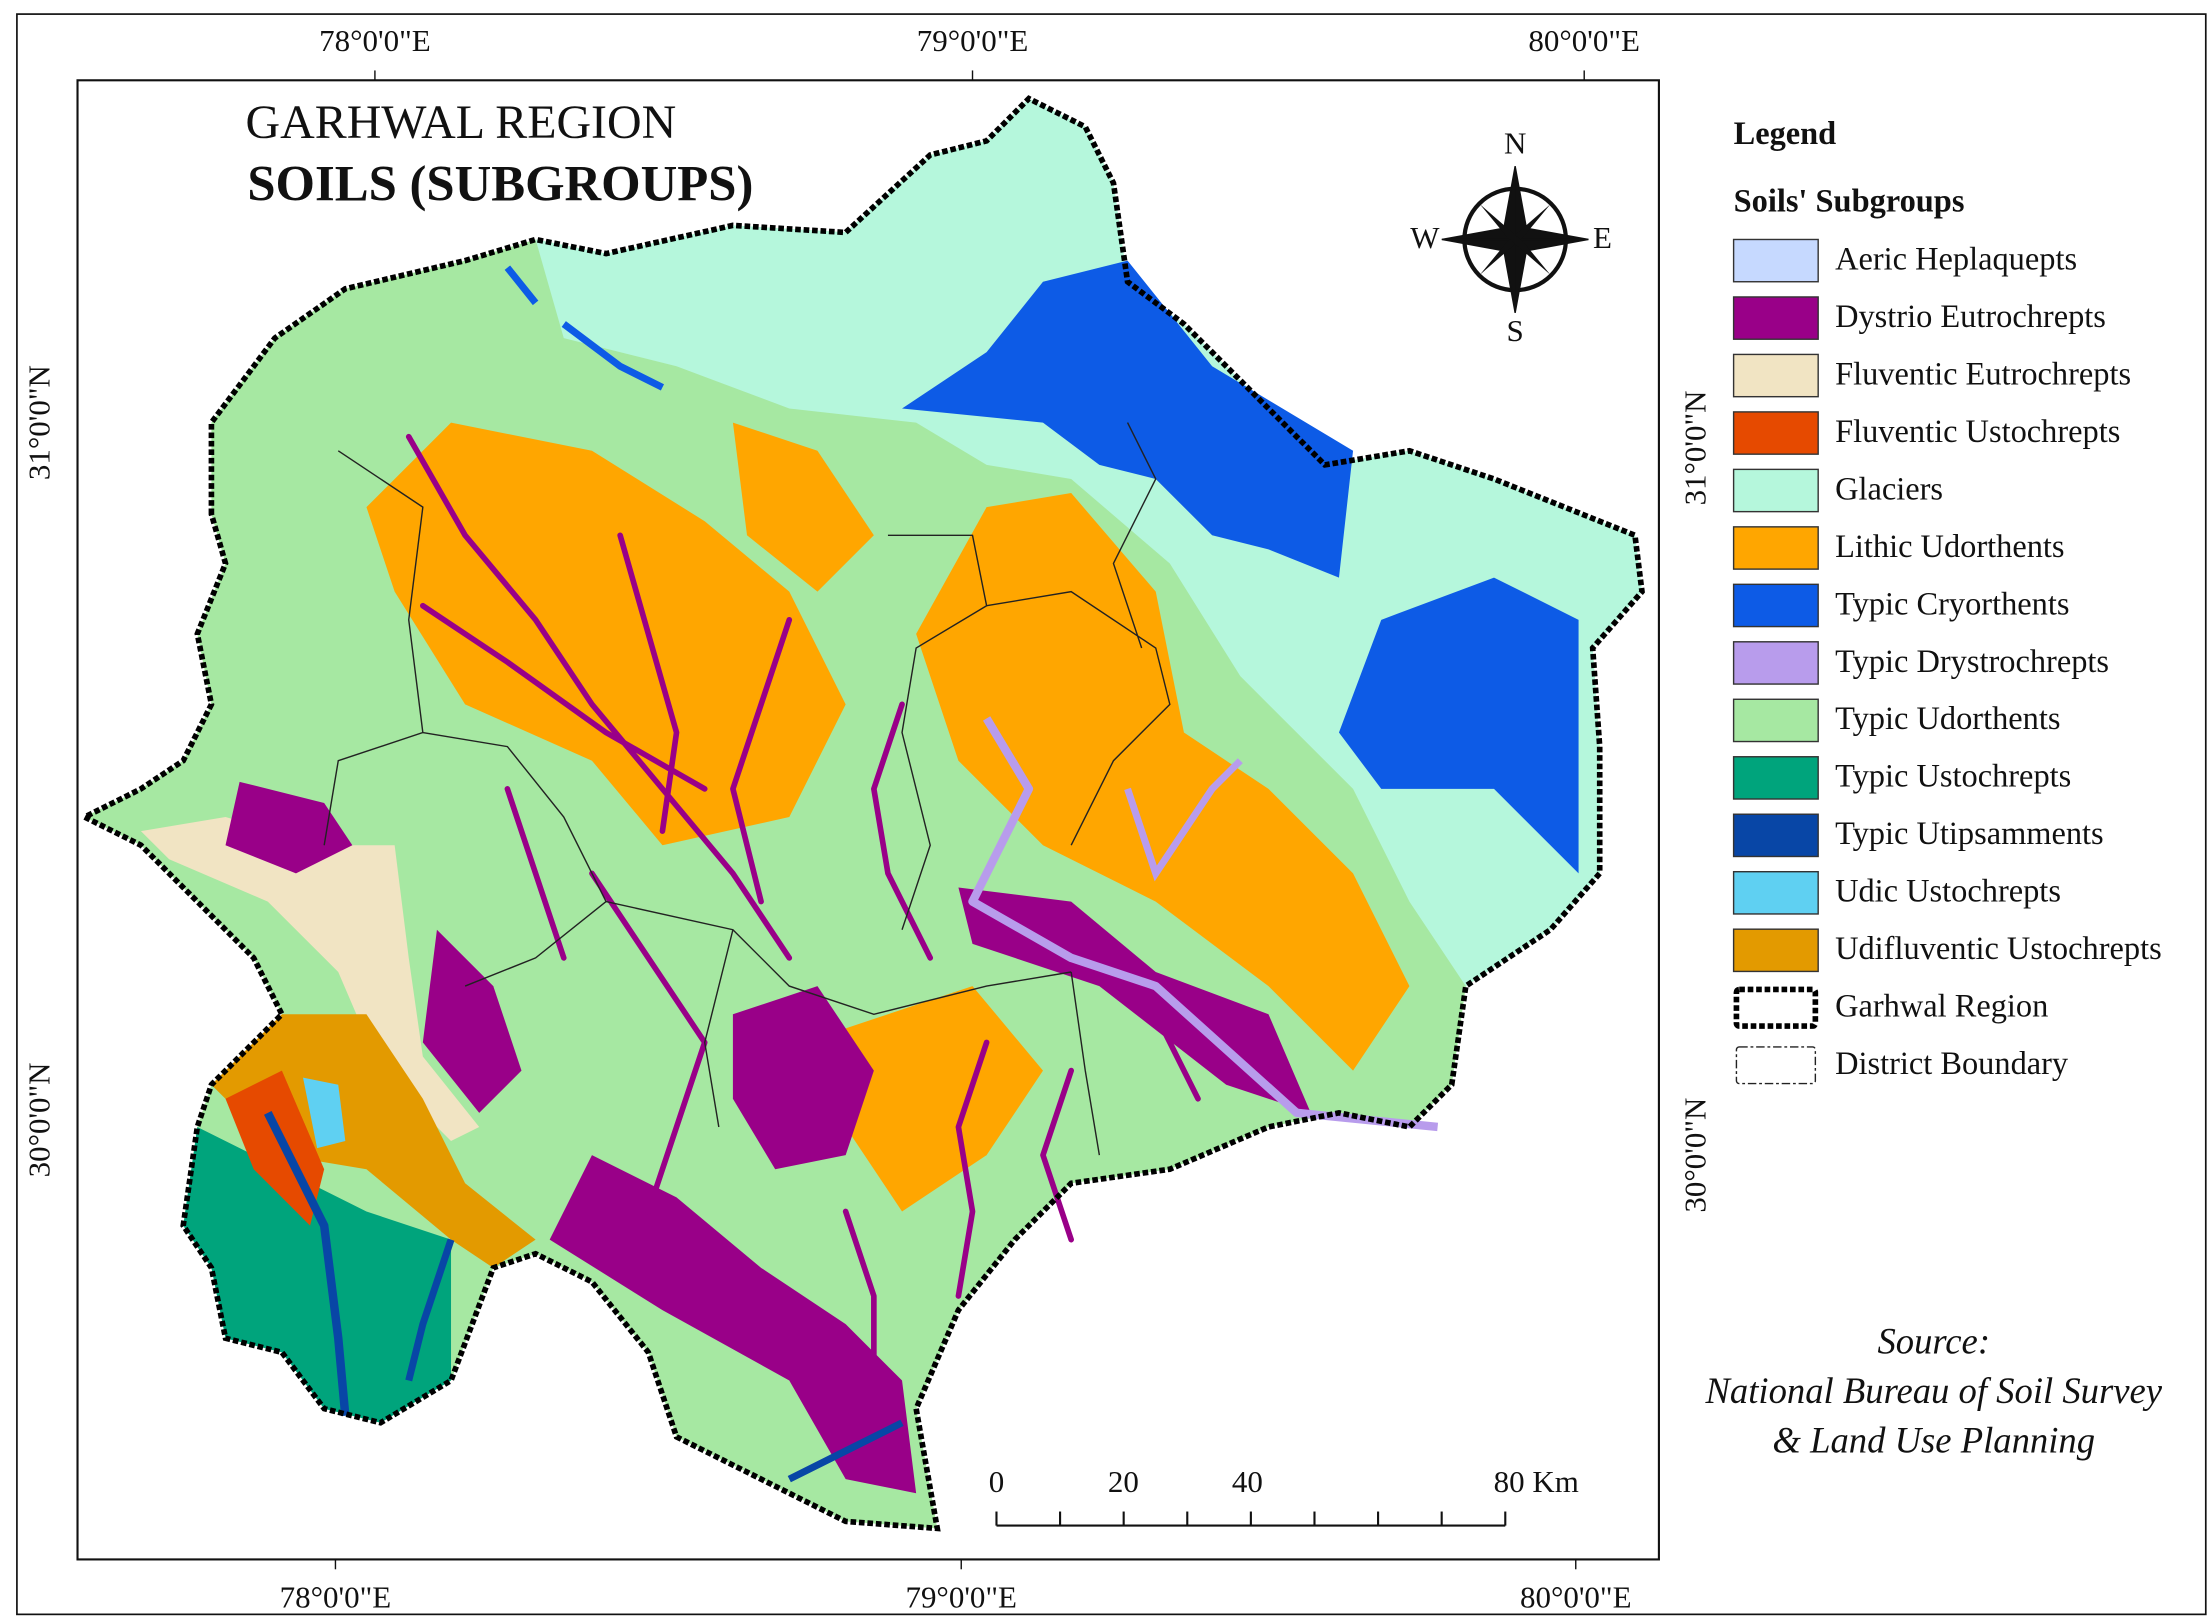 The height and width of the screenshot is (1620, 2210). Describe the element at coordinates (1949, 547) in the screenshot. I see `legend-label: Lithic Udorthents` at that location.